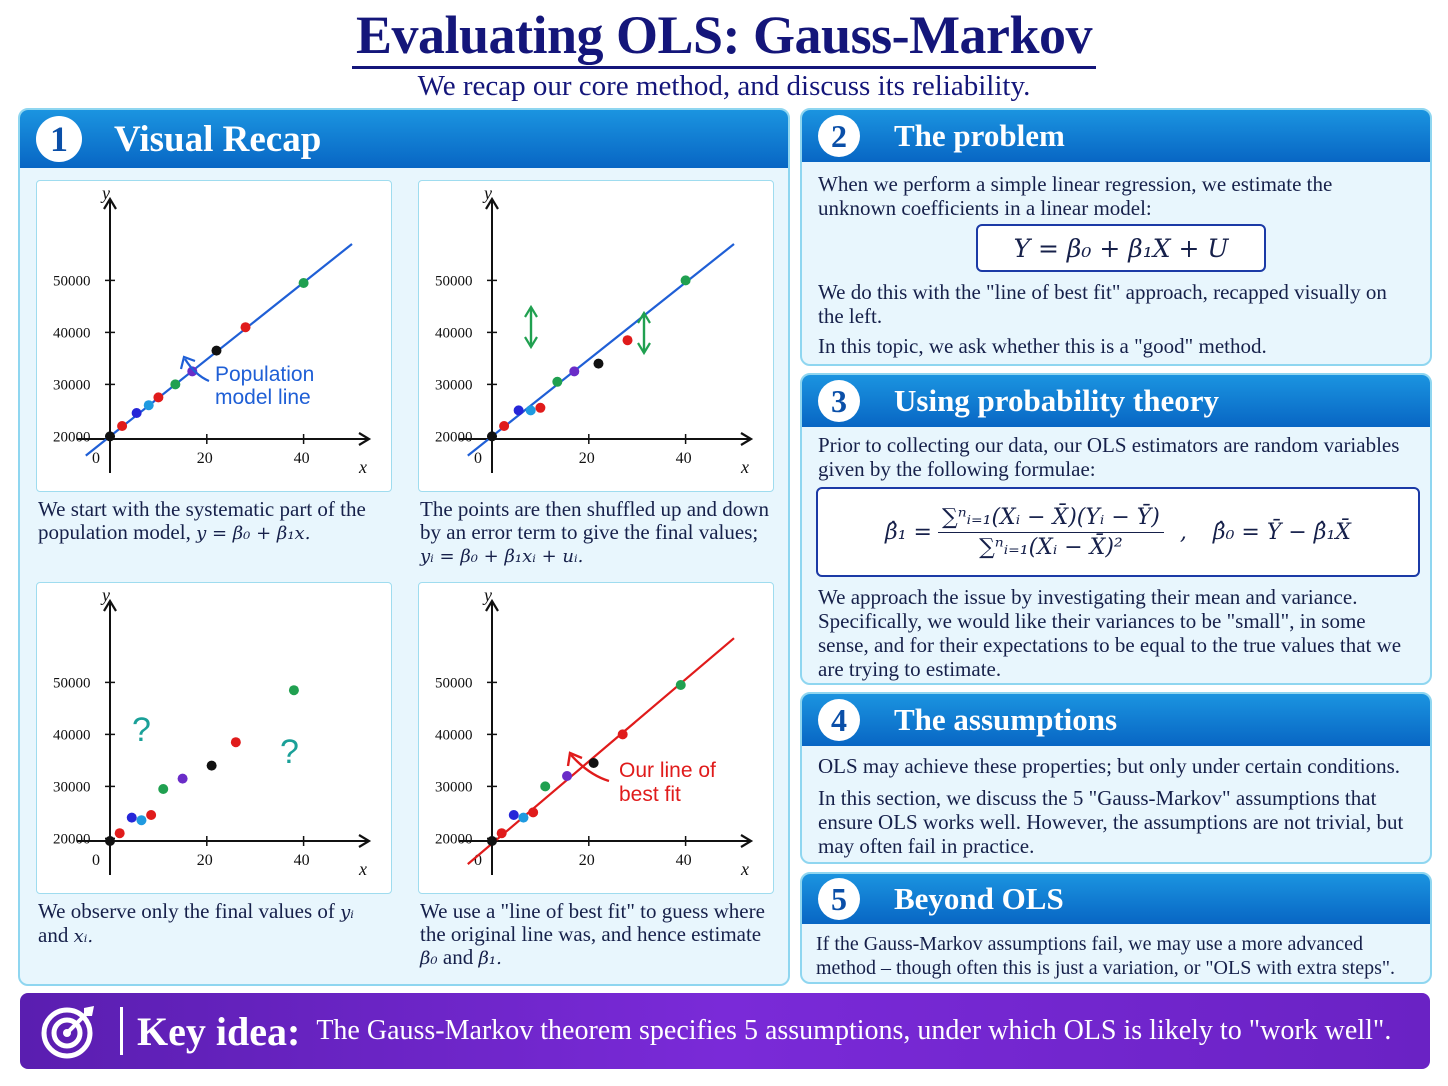 The width and height of the screenshot is (1448, 1086). Describe the element at coordinates (667, 770) in the screenshot. I see `best-fit-label-1: Our line of` at that location.